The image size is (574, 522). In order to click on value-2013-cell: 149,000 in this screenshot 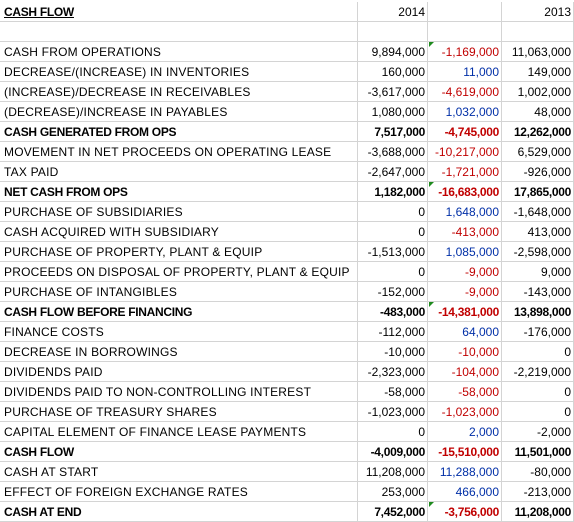, I will do `click(538, 72)`.